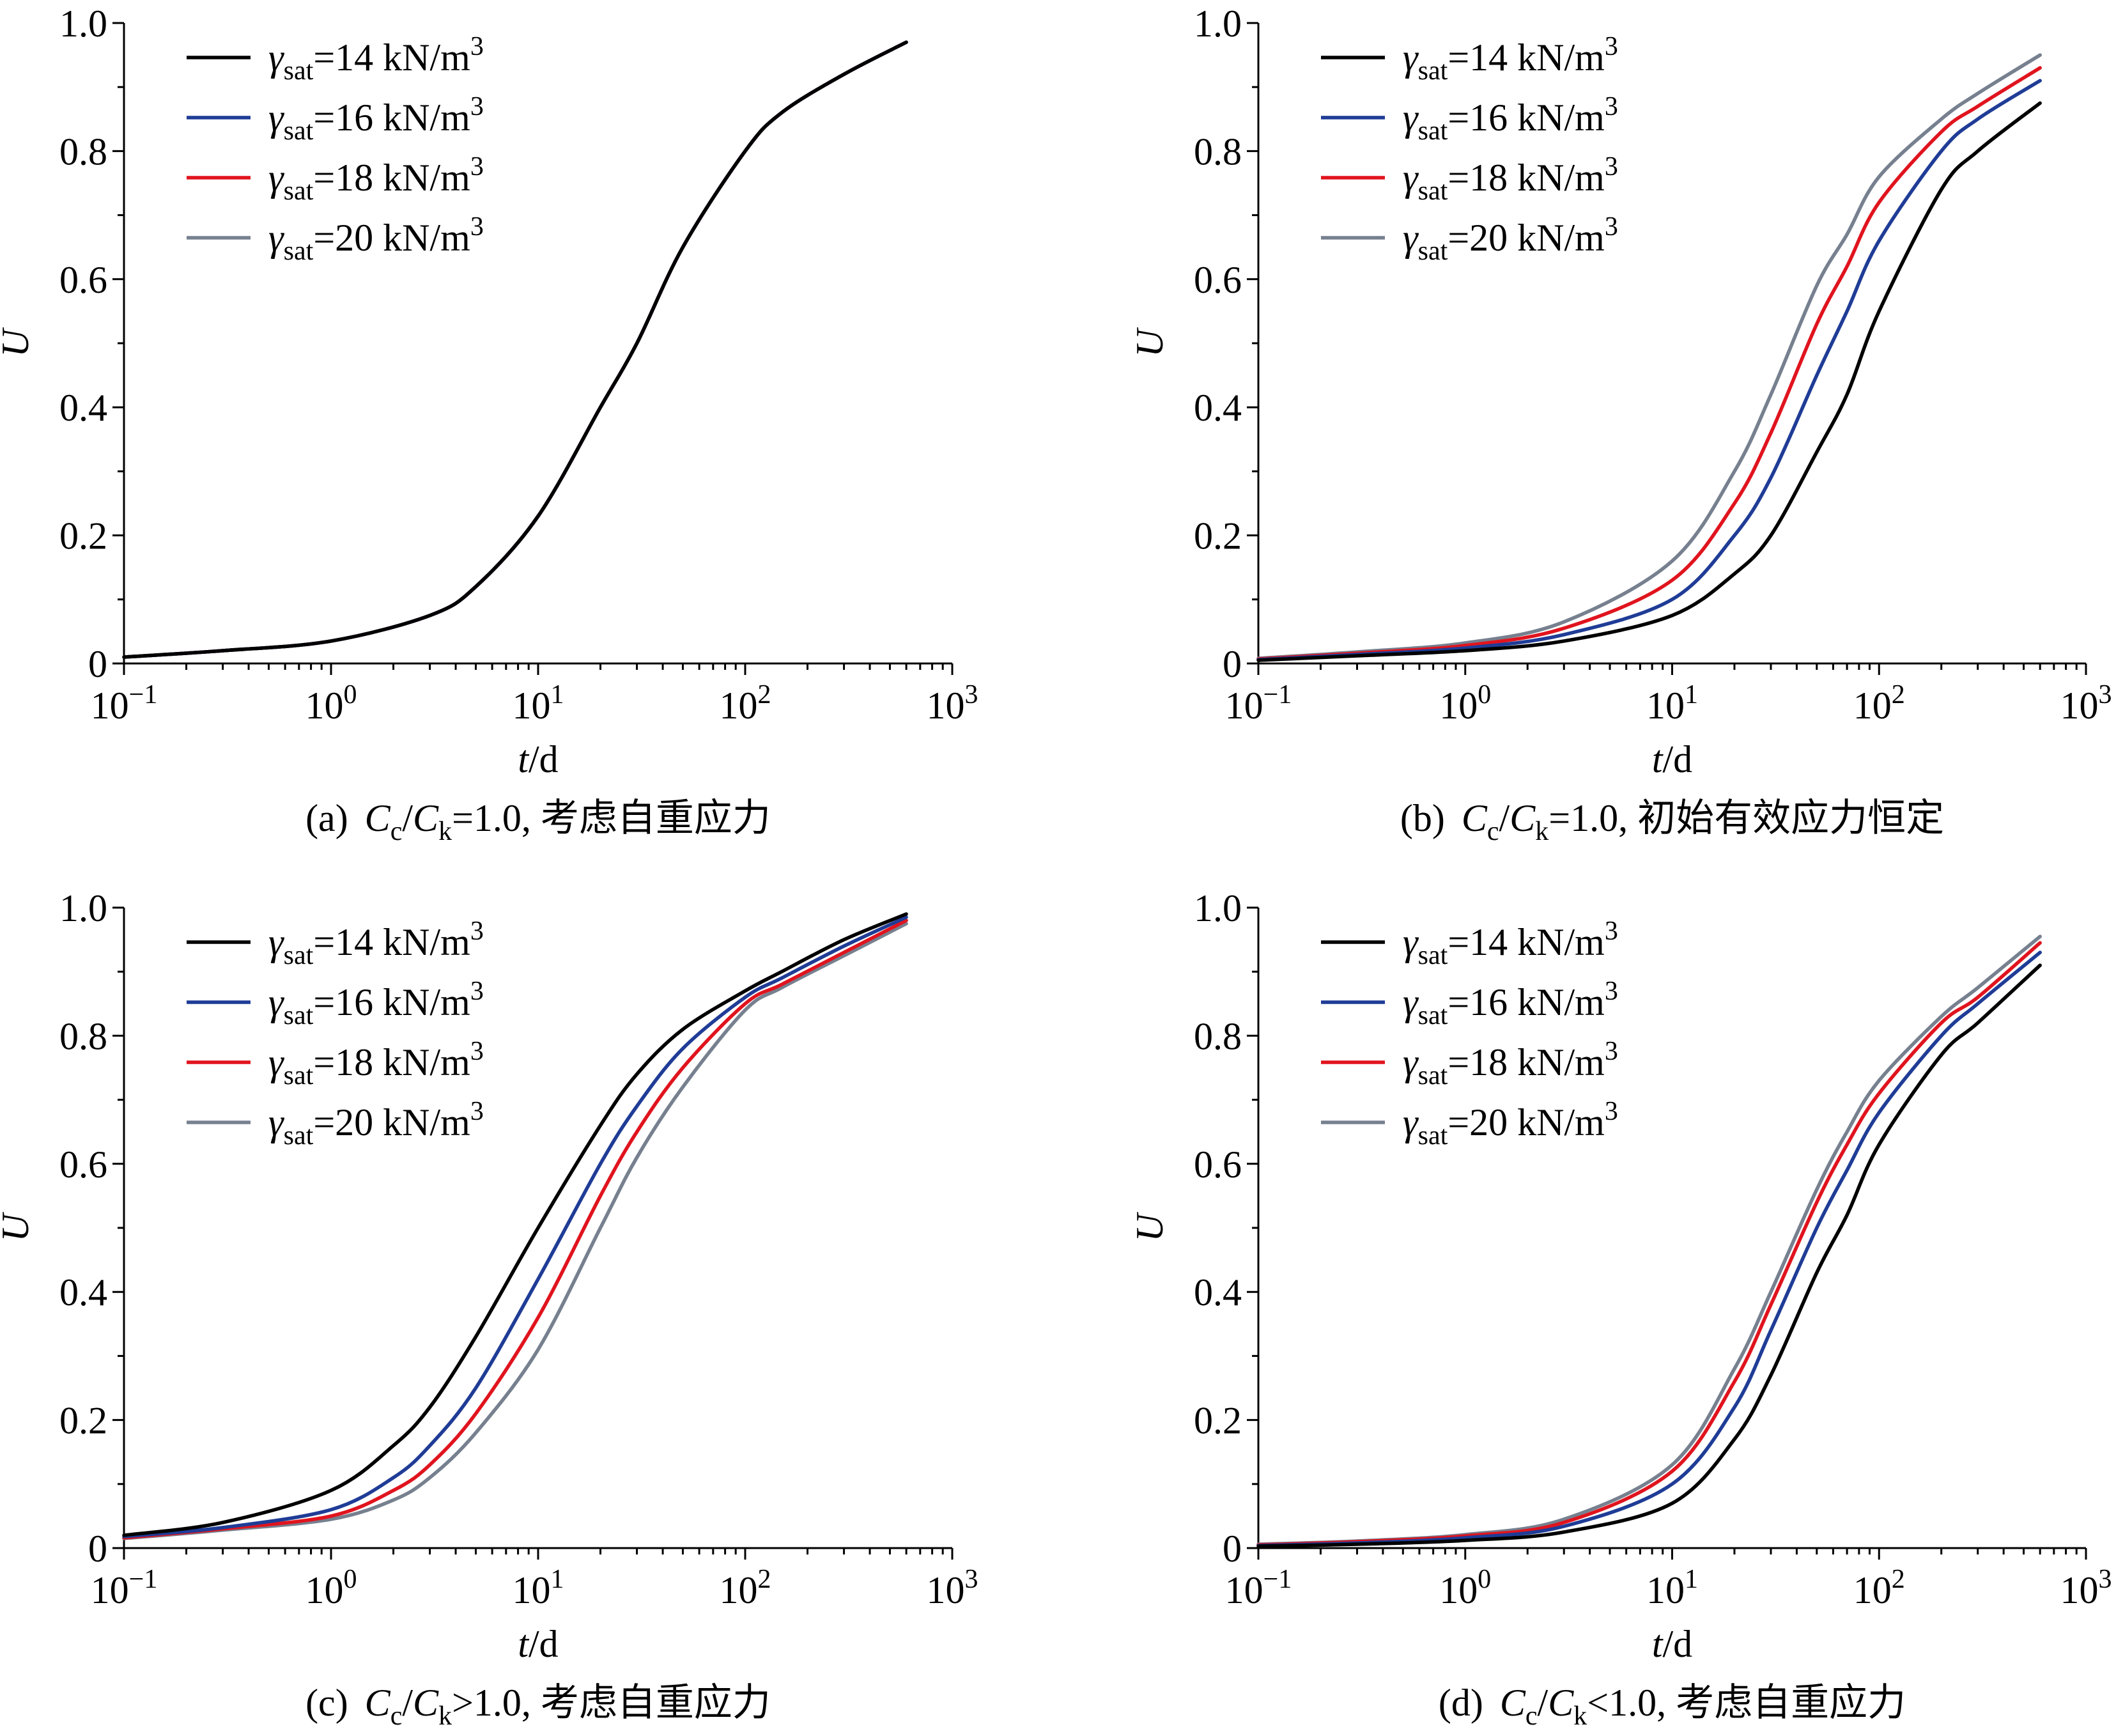  Describe the element at coordinates (1672, 821) in the screenshot. I see `panel-caption: (b) Cc/Ck=1.0, 初始有效应力恒定` at that location.